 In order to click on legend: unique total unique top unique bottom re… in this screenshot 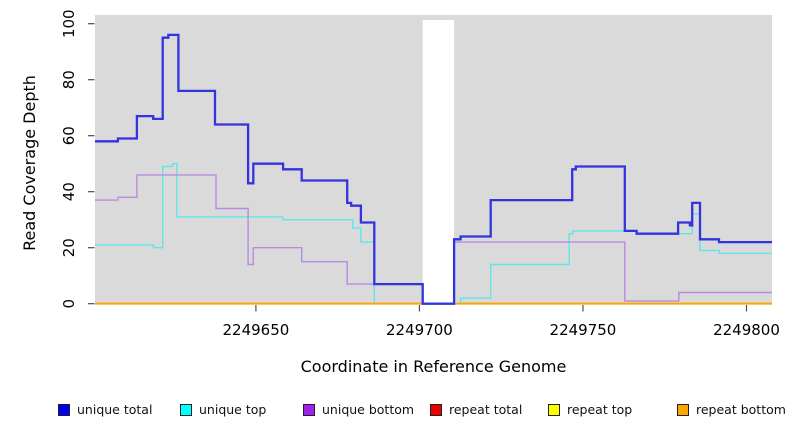, I will do `click(396, 411)`.